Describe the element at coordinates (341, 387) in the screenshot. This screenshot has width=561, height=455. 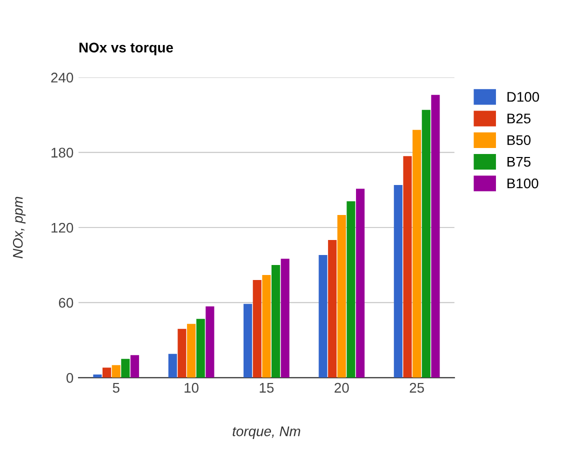
I see `x-tick-label: 20` at that location.